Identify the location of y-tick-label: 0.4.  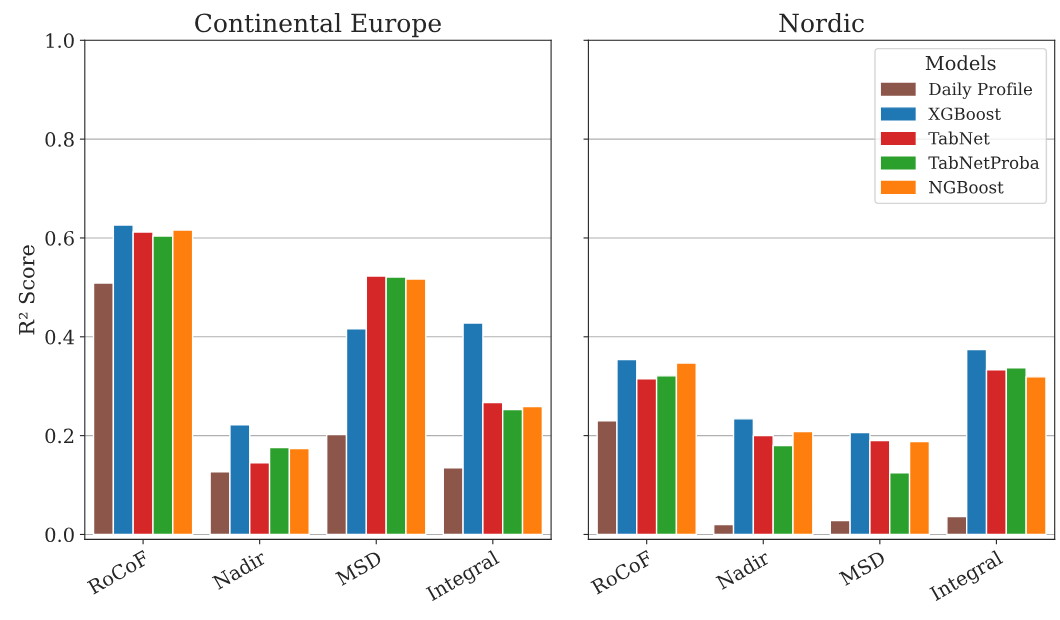
(60, 337).